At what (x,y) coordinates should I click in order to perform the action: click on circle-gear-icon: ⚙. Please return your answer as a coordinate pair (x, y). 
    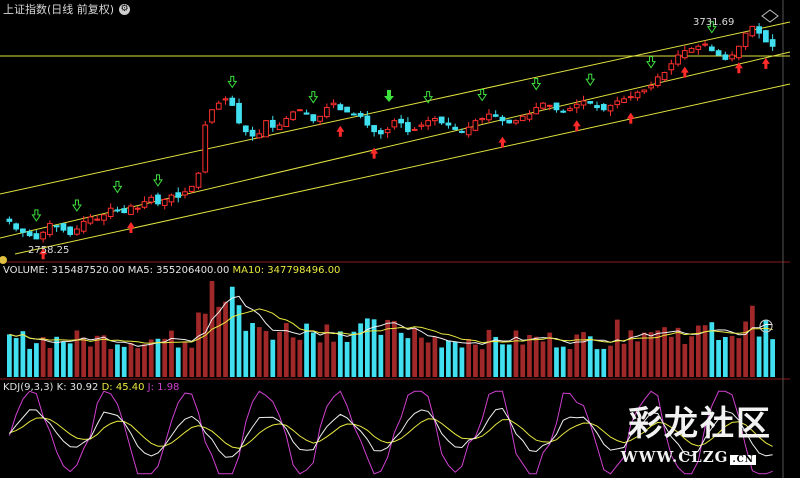
    Looking at the image, I should click on (124, 9).